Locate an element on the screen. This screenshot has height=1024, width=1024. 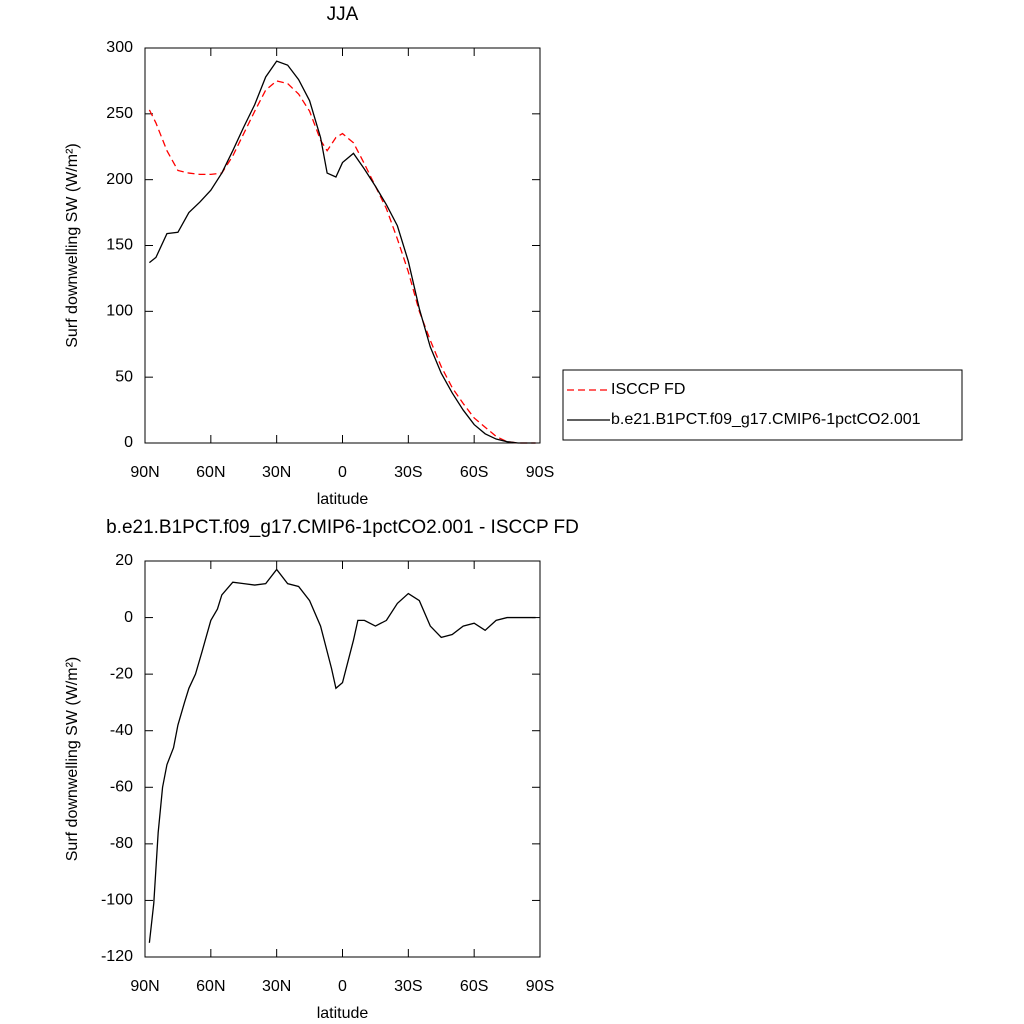
y-tick-label: 200 is located at coordinates (119, 179).